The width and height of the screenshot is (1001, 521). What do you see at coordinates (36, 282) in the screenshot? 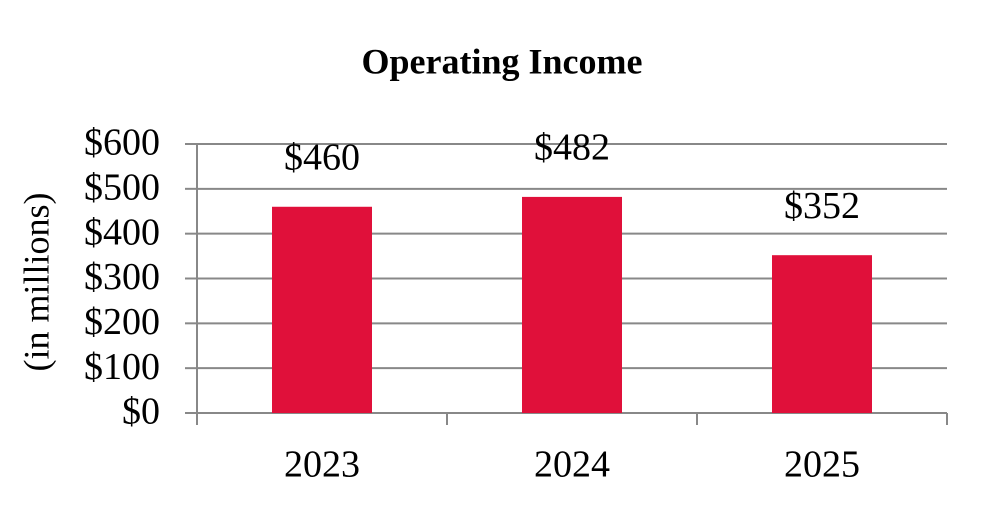
I see `y-axis-label: (in millions)` at bounding box center [36, 282].